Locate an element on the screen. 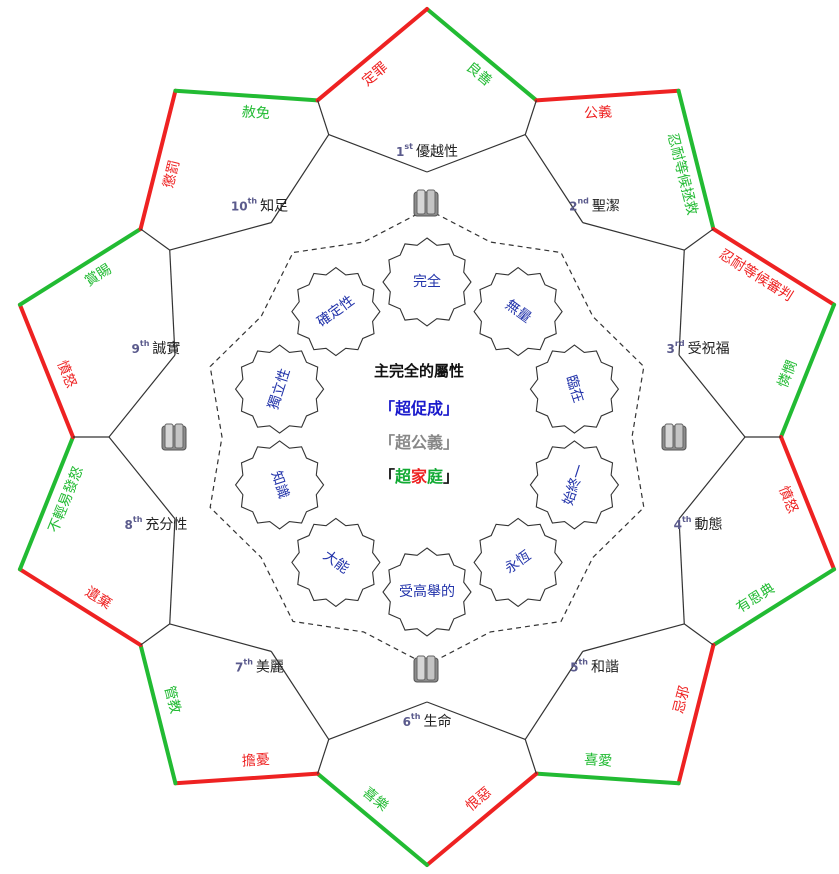 Image resolution: width=839 pixels, height=874 pixels. sector-text: 3rd 受祝福 is located at coordinates (698, 347).